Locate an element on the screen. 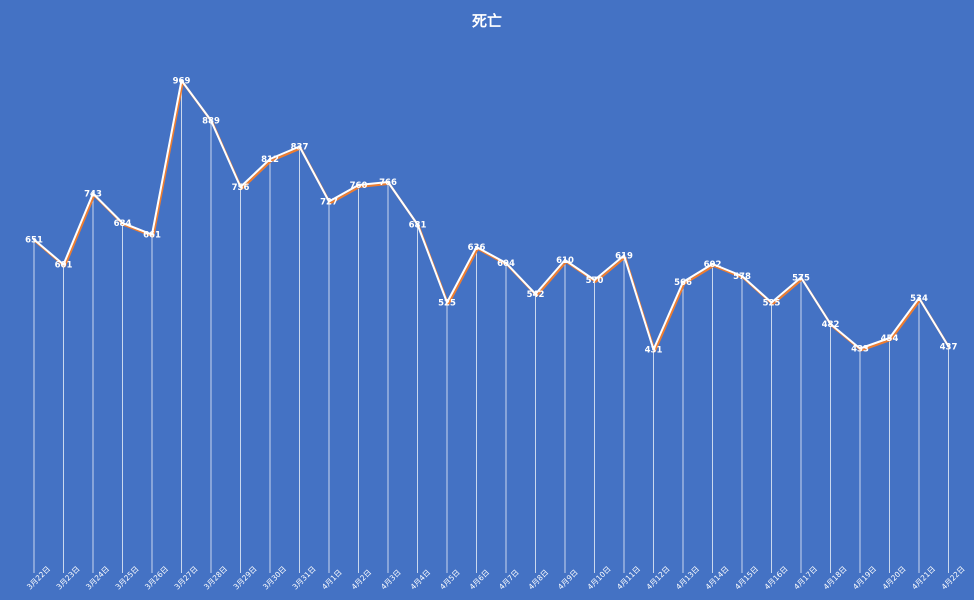  data-label: 578 is located at coordinates (742, 277).